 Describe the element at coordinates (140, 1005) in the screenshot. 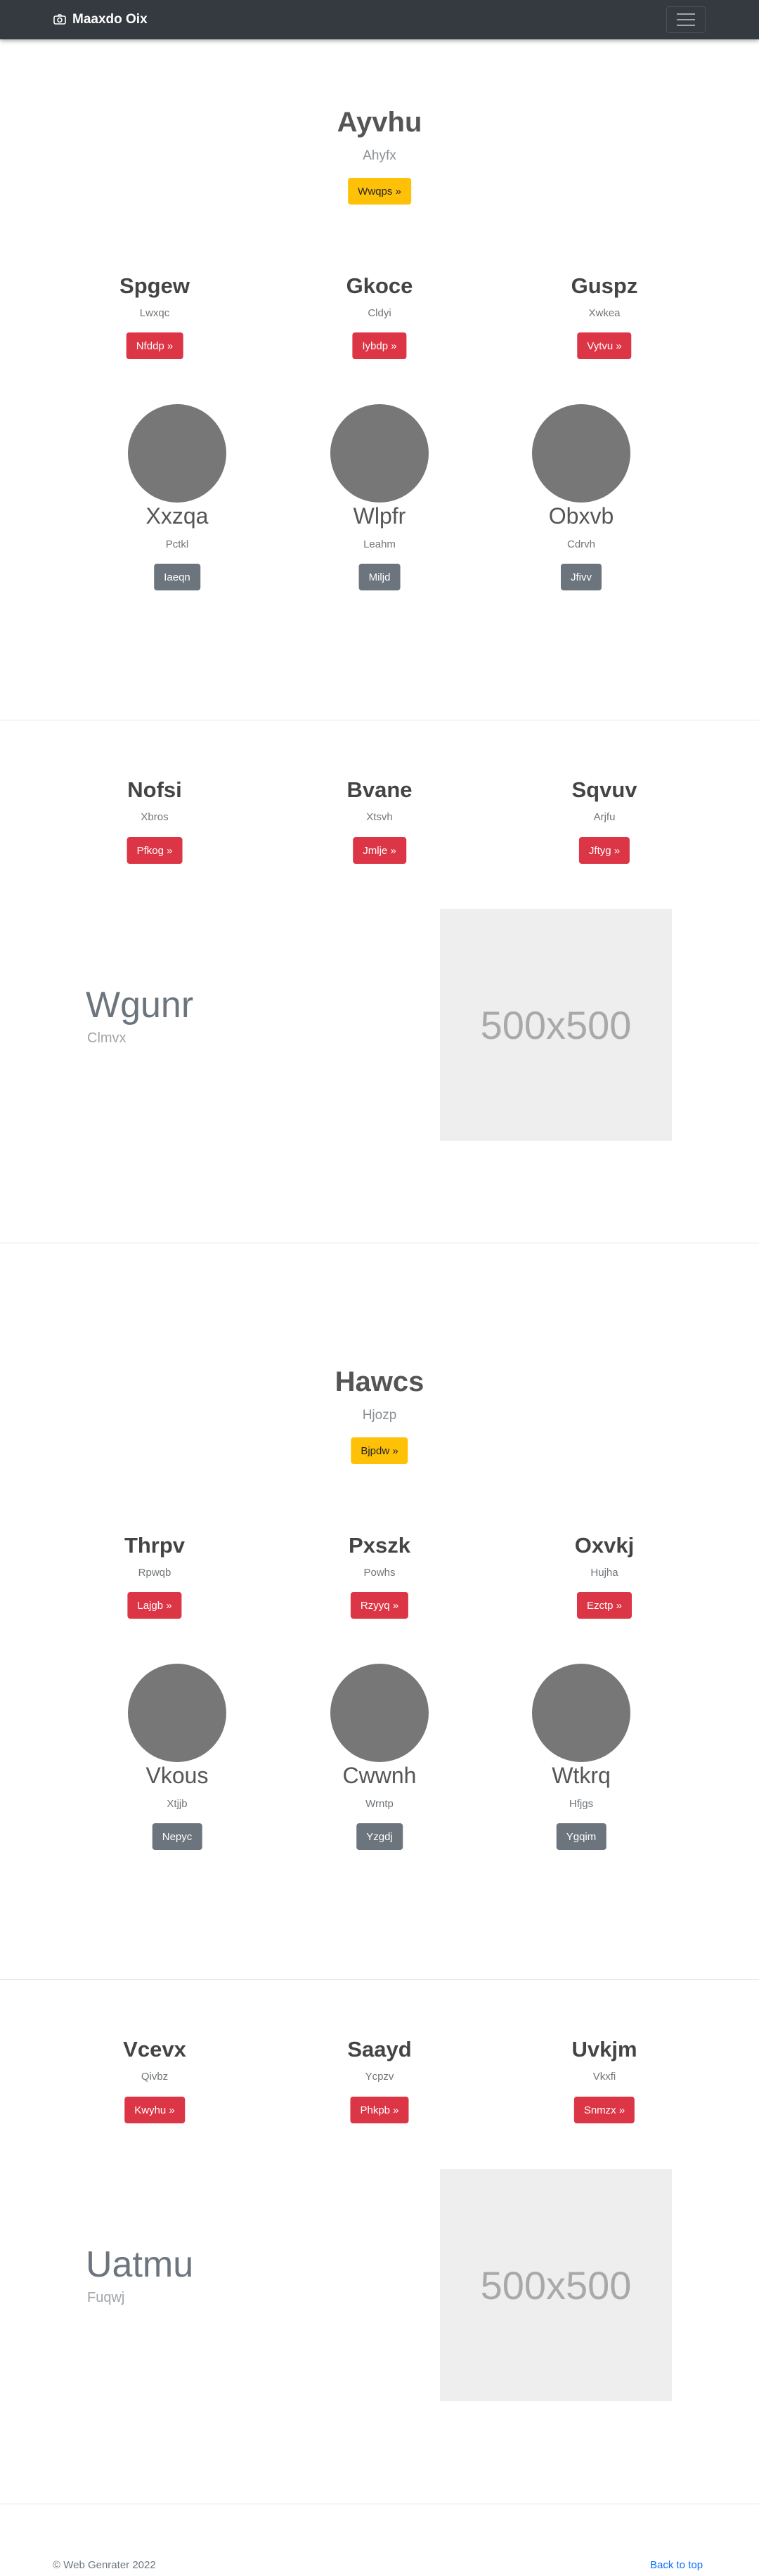

I see `feature-title: Wgunr` at that location.